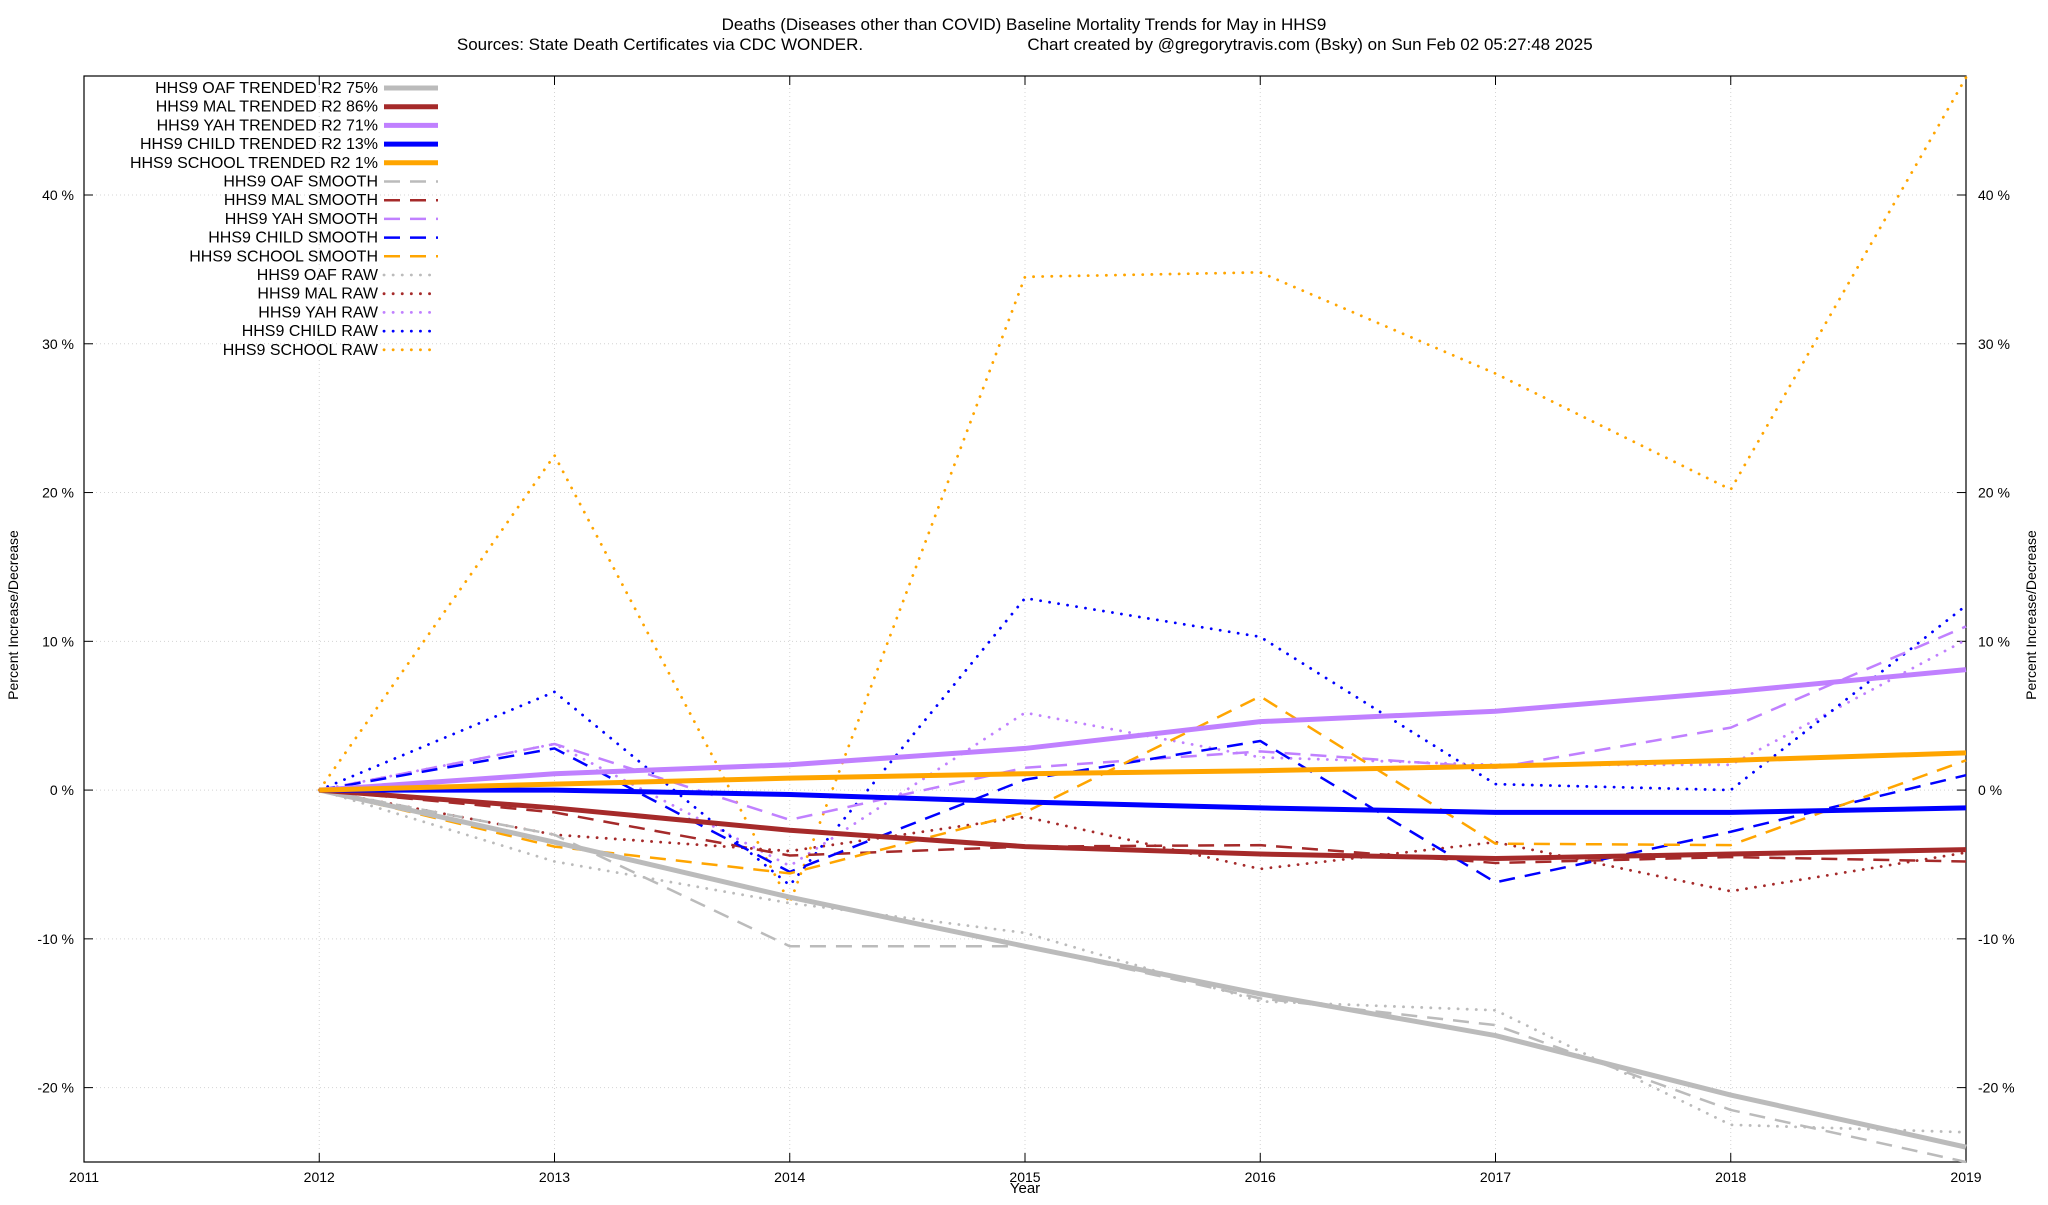  Describe the element at coordinates (1495, 1177) in the screenshot. I see `x-tick-label: 2017` at that location.